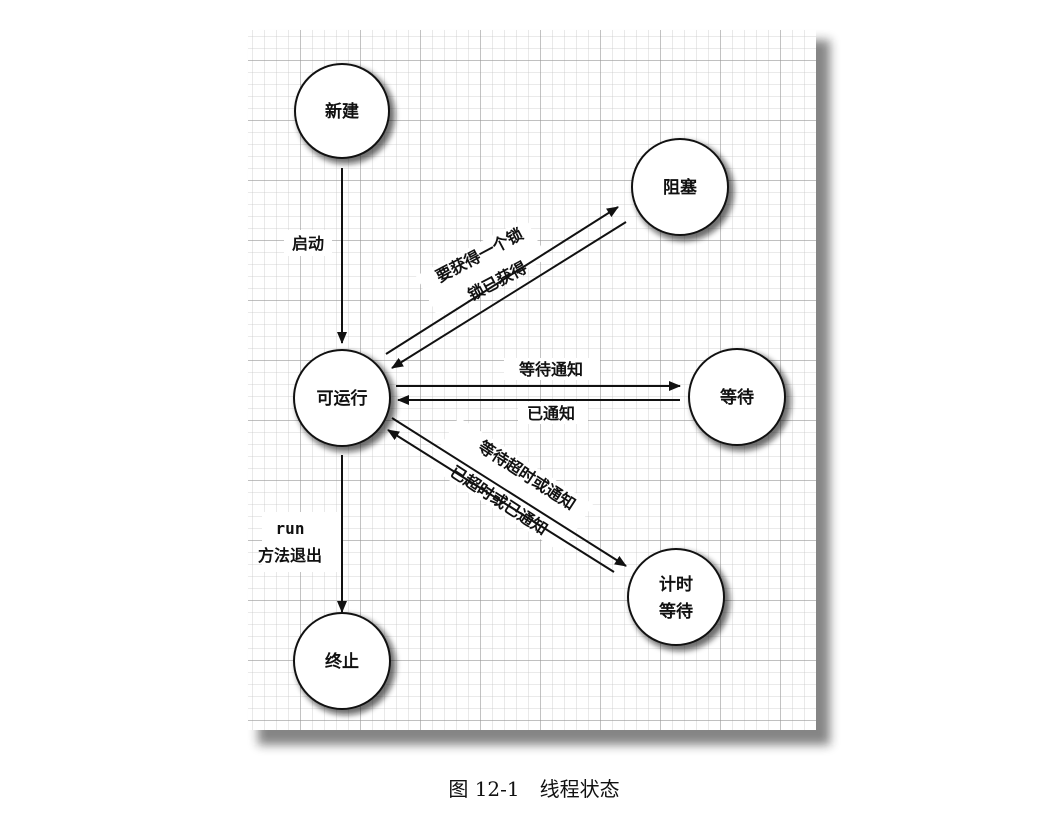  I want to click on arrow-blocked-to-runnable, so click(509, 295).